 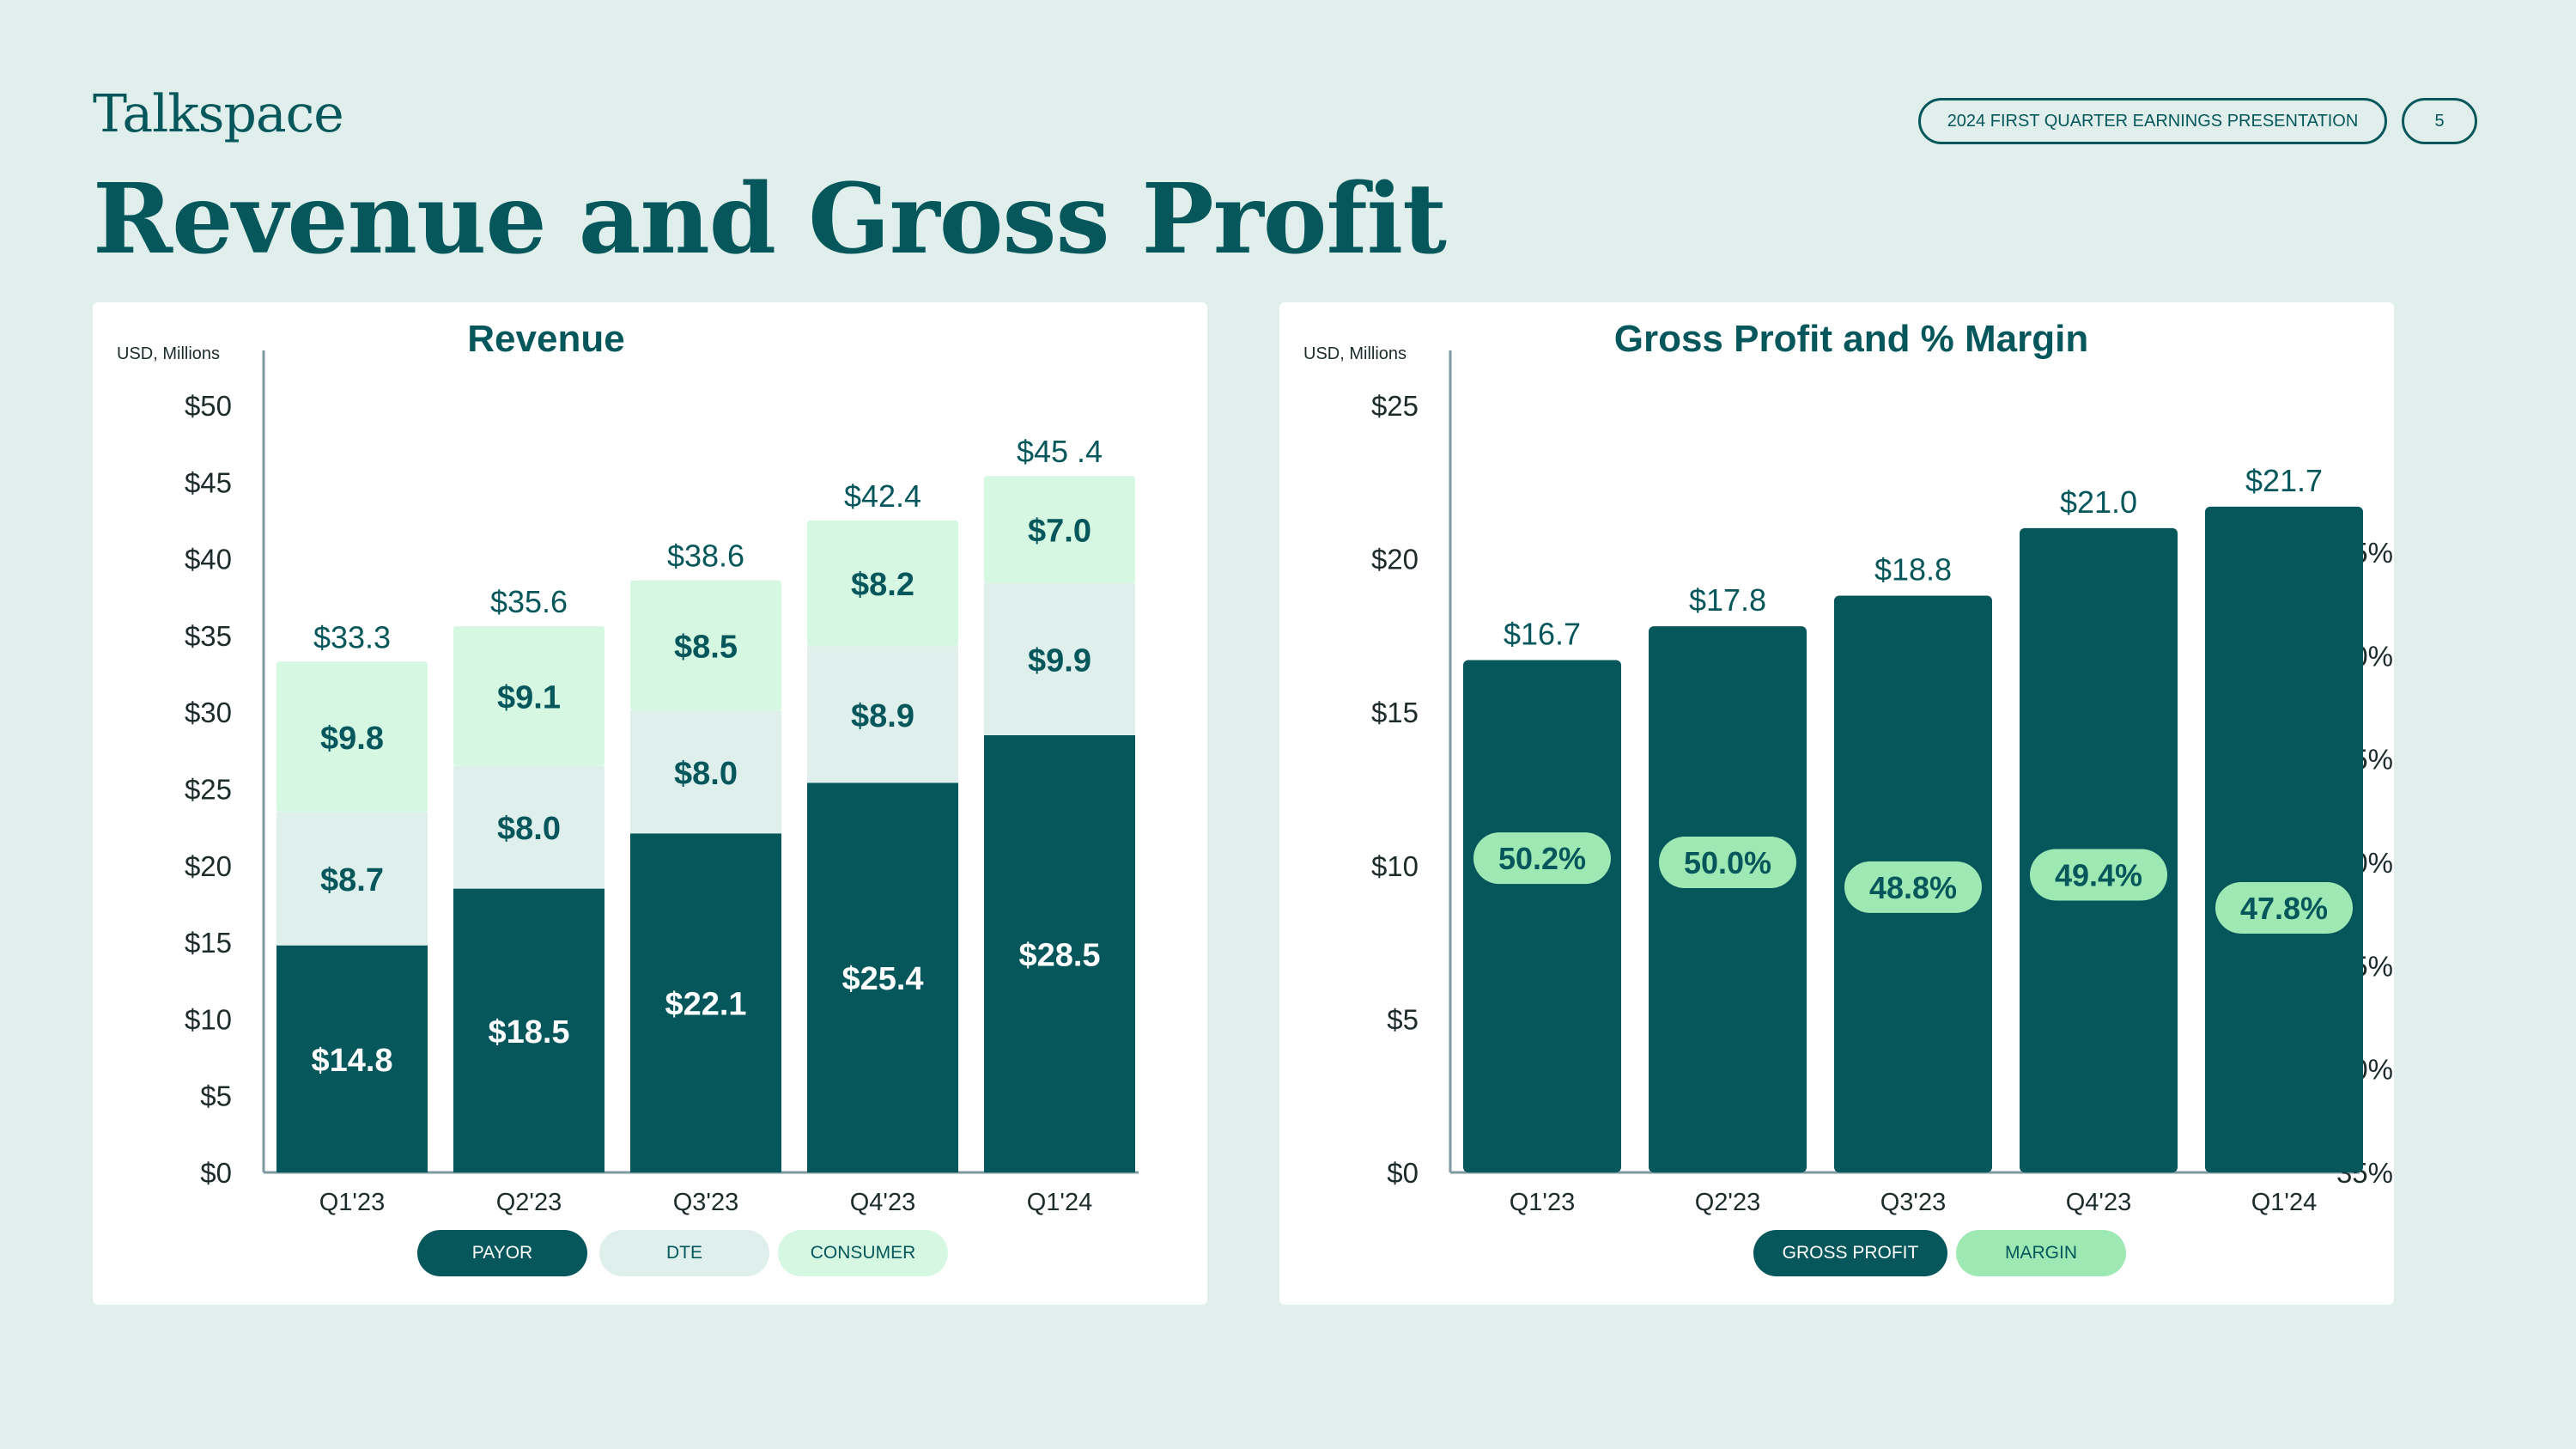 What do you see at coordinates (208, 482) in the screenshot?
I see `revenue-y-tick-label: $45` at bounding box center [208, 482].